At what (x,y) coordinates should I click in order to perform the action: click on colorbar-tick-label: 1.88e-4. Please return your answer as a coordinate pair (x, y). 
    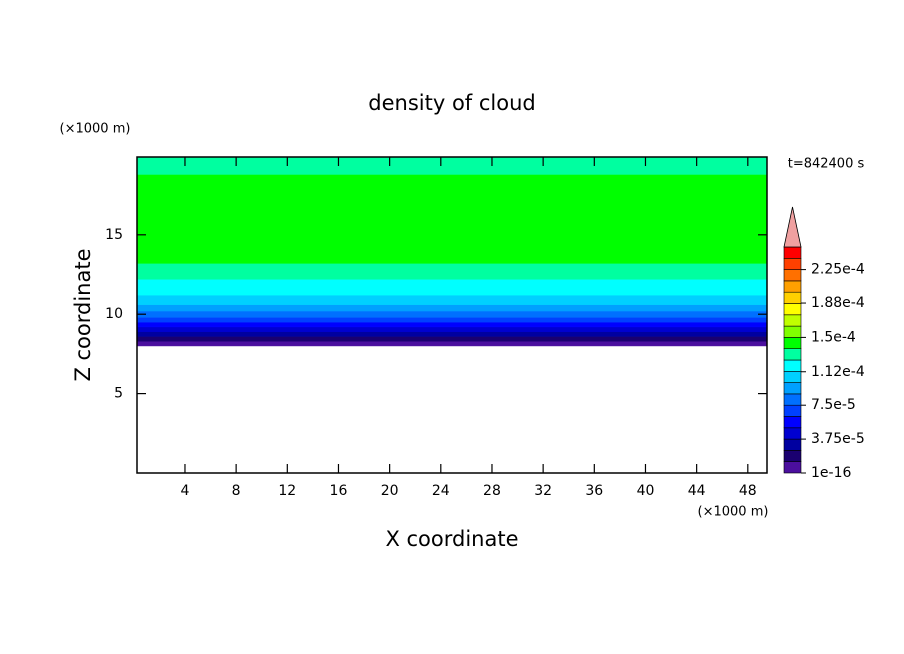
    Looking at the image, I should click on (838, 303).